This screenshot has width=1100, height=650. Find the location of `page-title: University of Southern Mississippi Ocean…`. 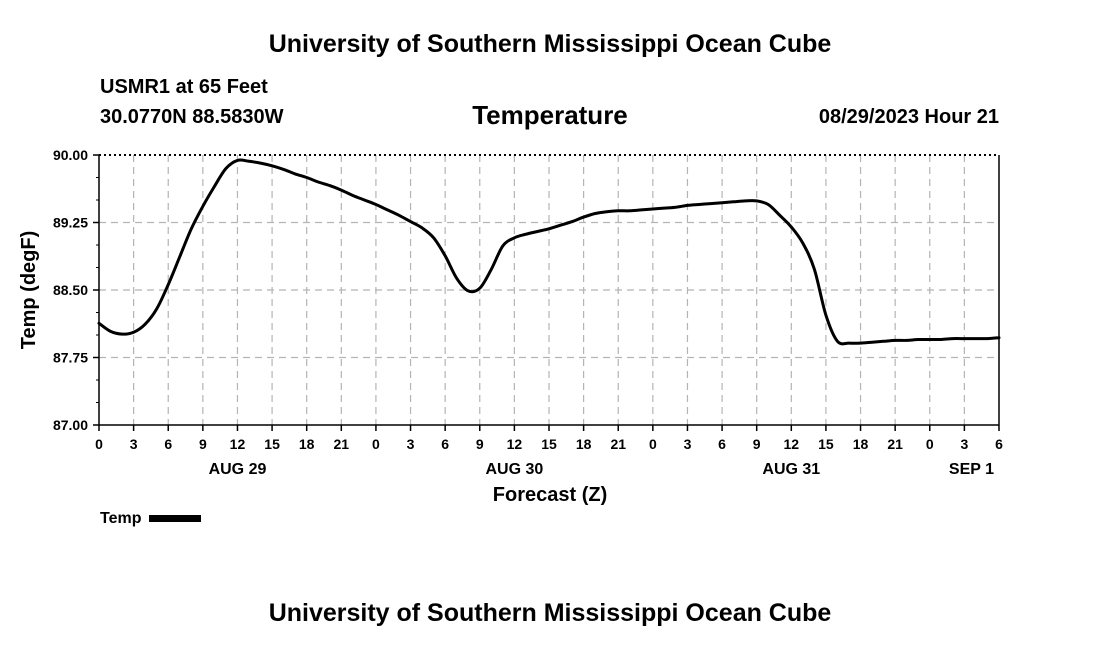

page-title: University of Southern Mississippi Ocean… is located at coordinates (550, 44).